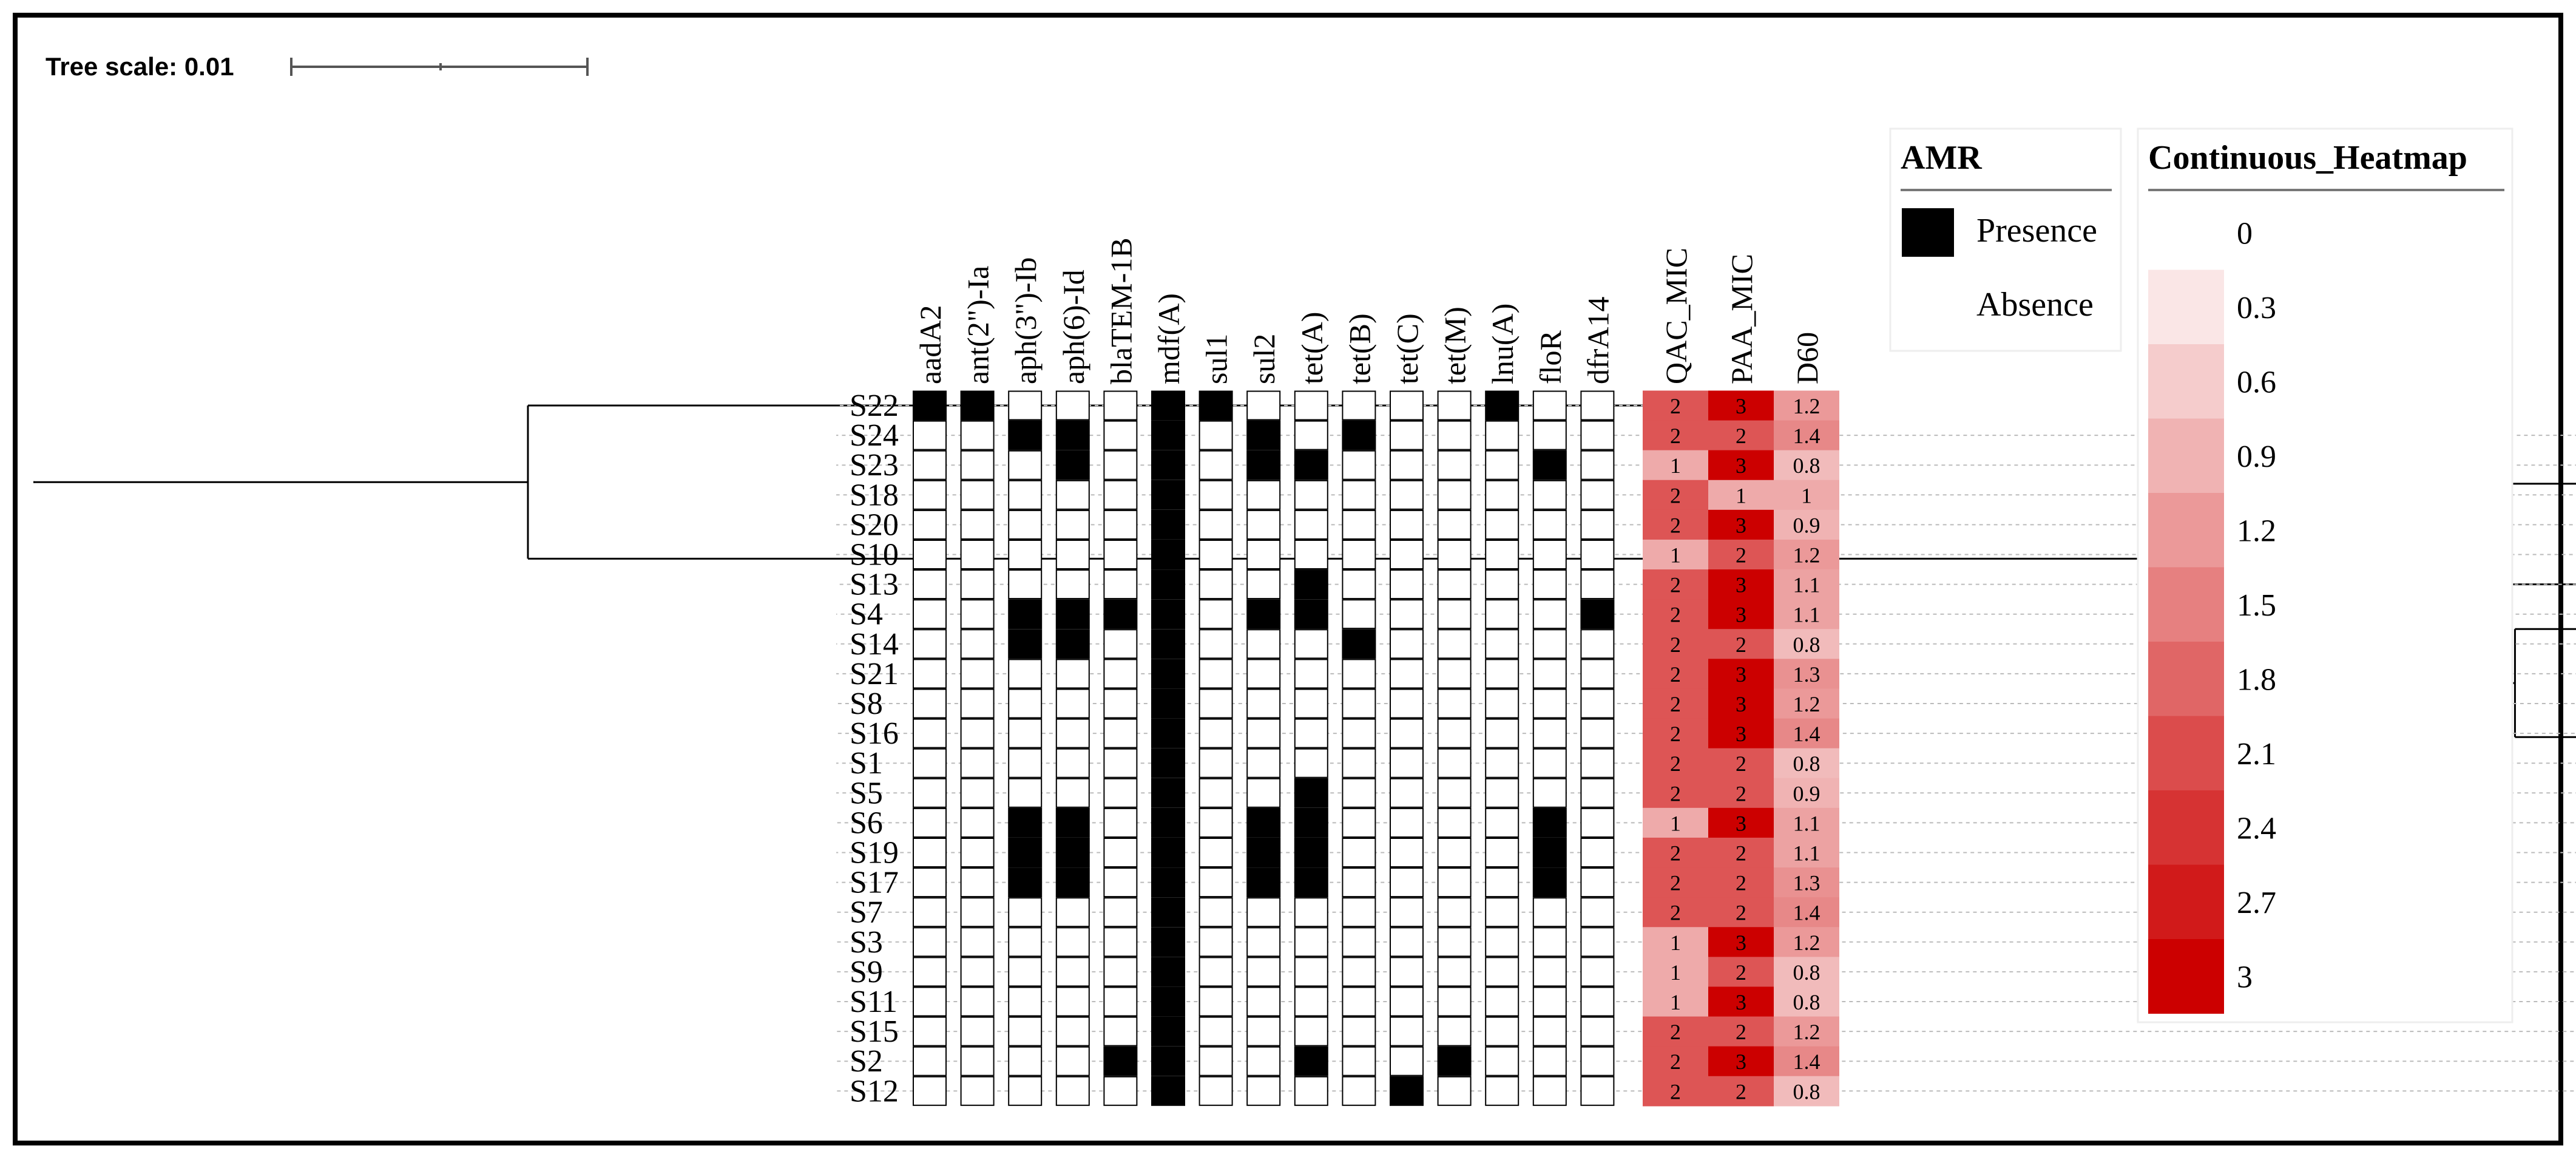 This screenshot has height=1157, width=2576. Describe the element at coordinates (1676, 316) in the screenshot. I see `heatmap-column-label: QAC_MIC` at that location.